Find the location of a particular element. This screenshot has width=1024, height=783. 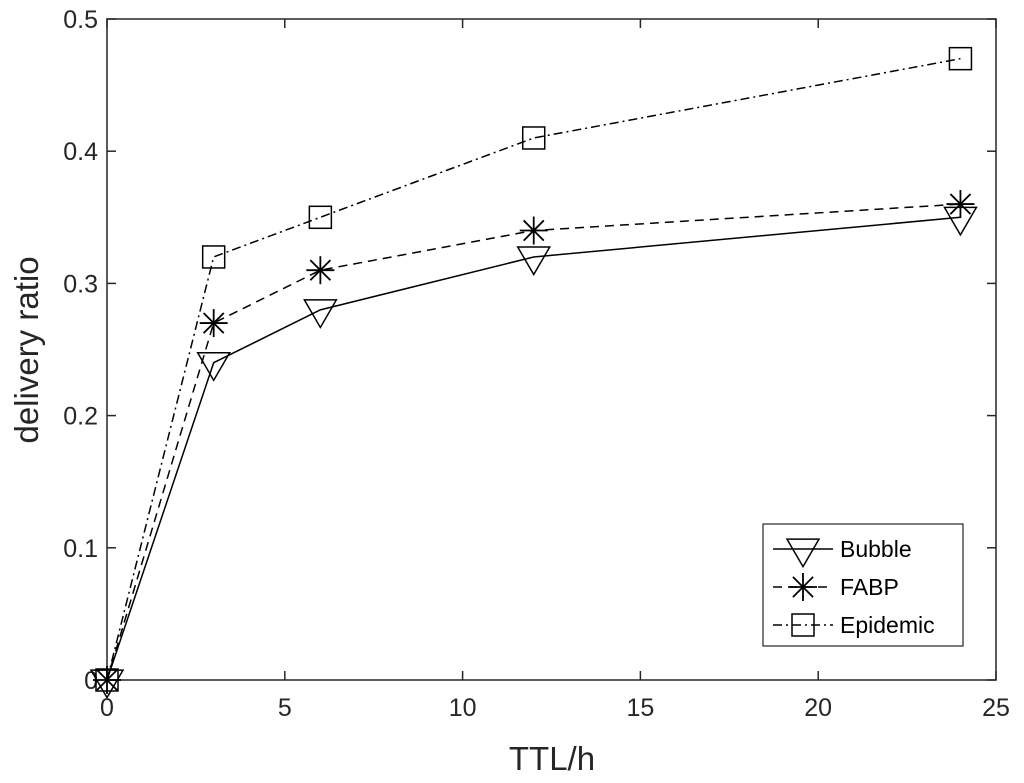

legend-marker-bubble is located at coordinates (803, 553).